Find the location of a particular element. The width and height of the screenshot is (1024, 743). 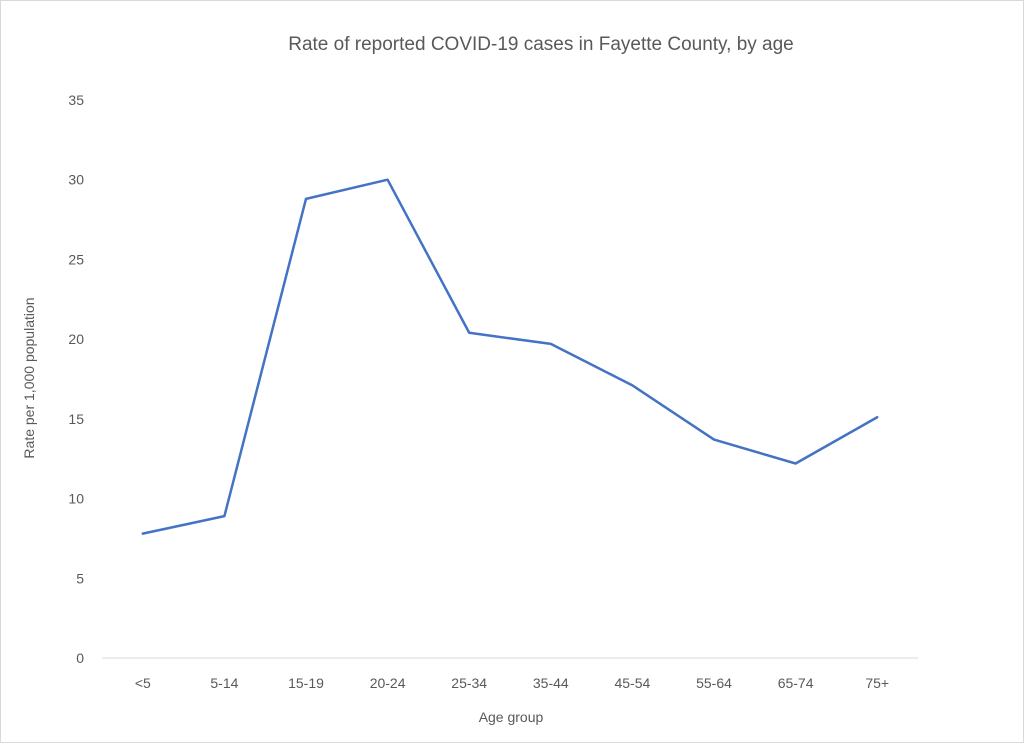

y-tick-label: 15 is located at coordinates (76, 419).